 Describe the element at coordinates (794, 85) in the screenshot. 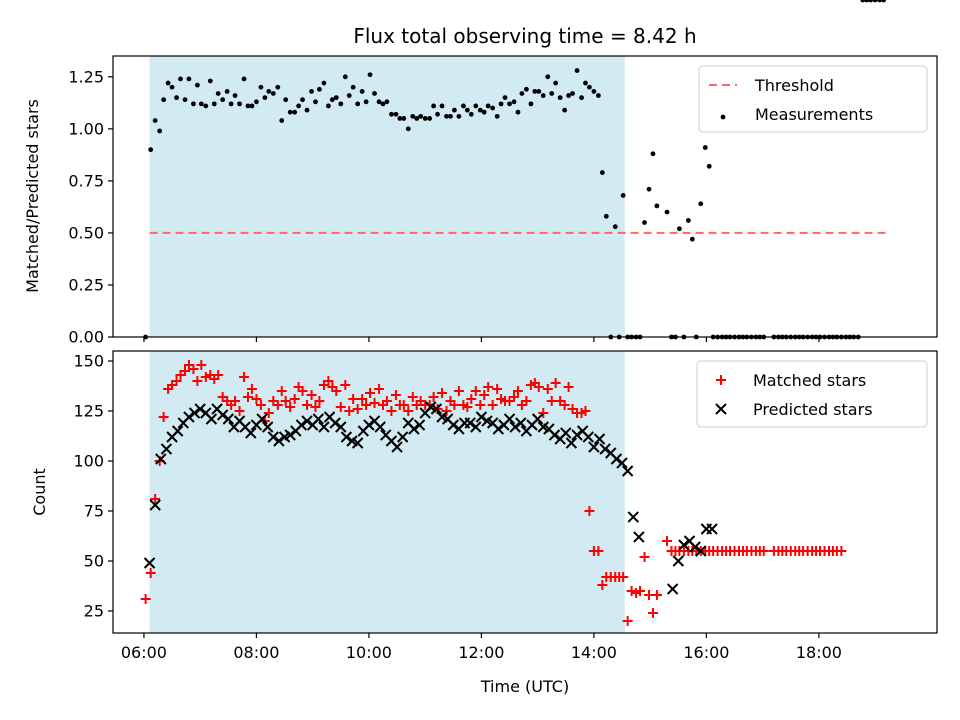

I see `legend-entry-label: Threshold` at that location.